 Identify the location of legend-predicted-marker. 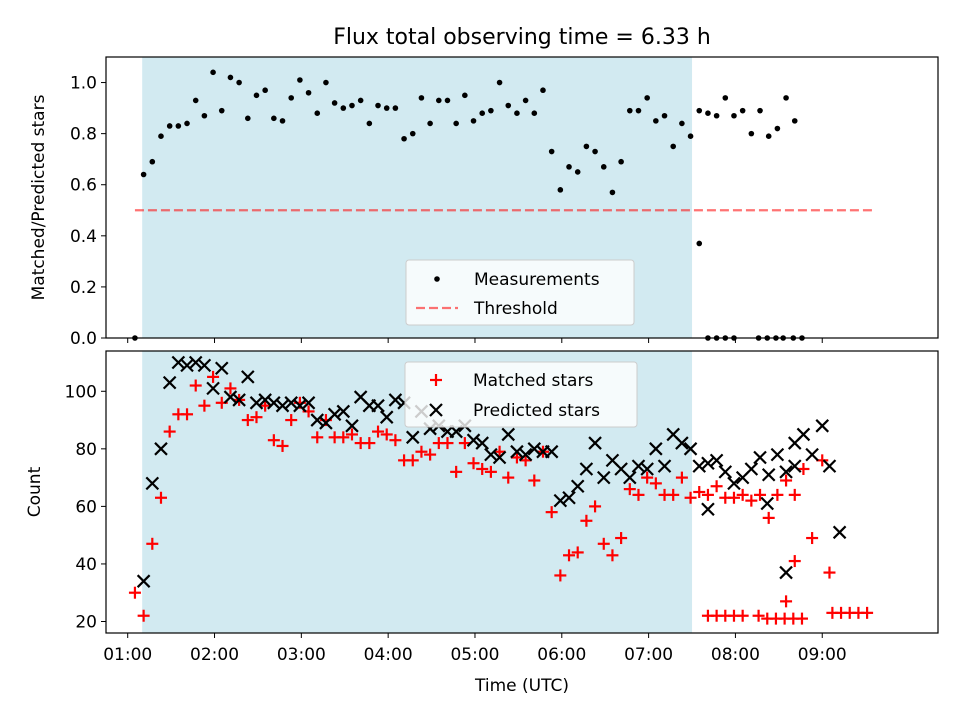
(436, 410).